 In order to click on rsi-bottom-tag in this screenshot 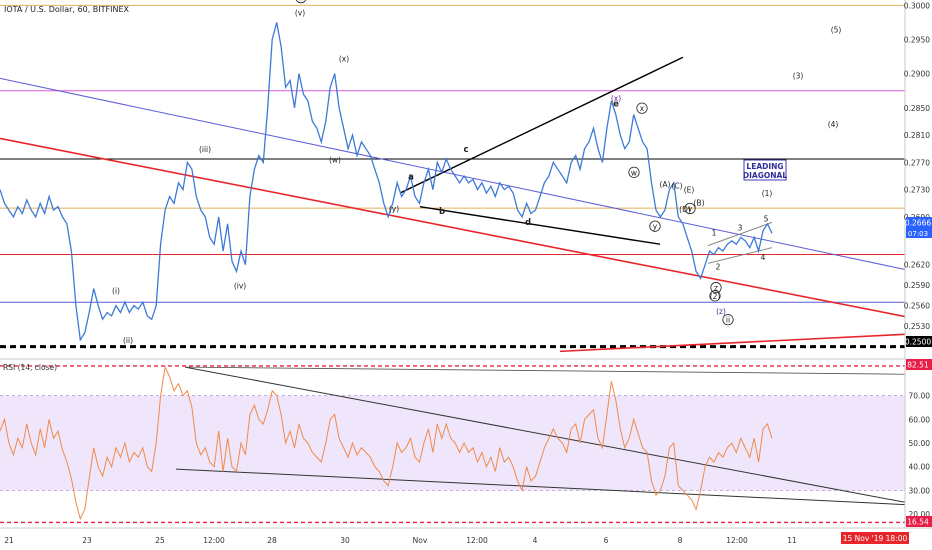, I will do `click(919, 521)`.